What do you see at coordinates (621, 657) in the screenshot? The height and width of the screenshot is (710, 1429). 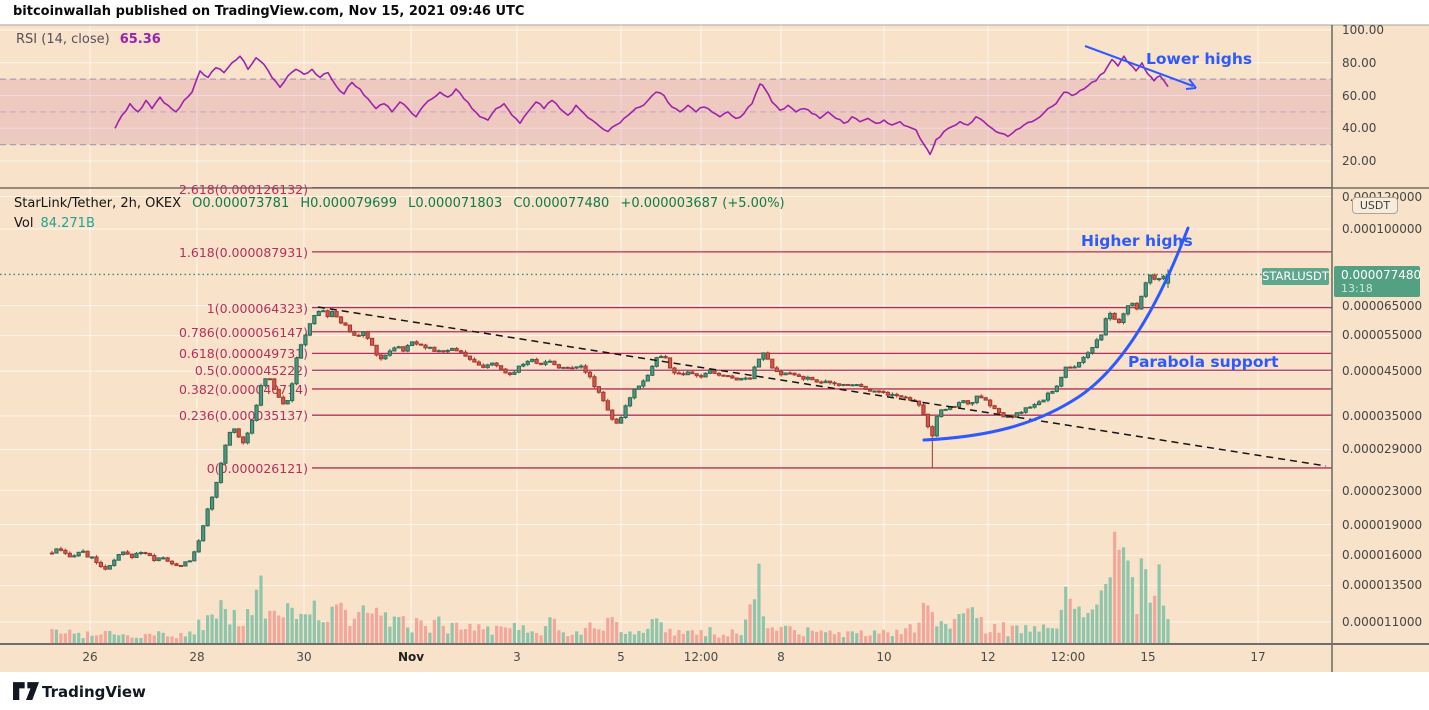 I see `time-axis-label: 5` at bounding box center [621, 657].